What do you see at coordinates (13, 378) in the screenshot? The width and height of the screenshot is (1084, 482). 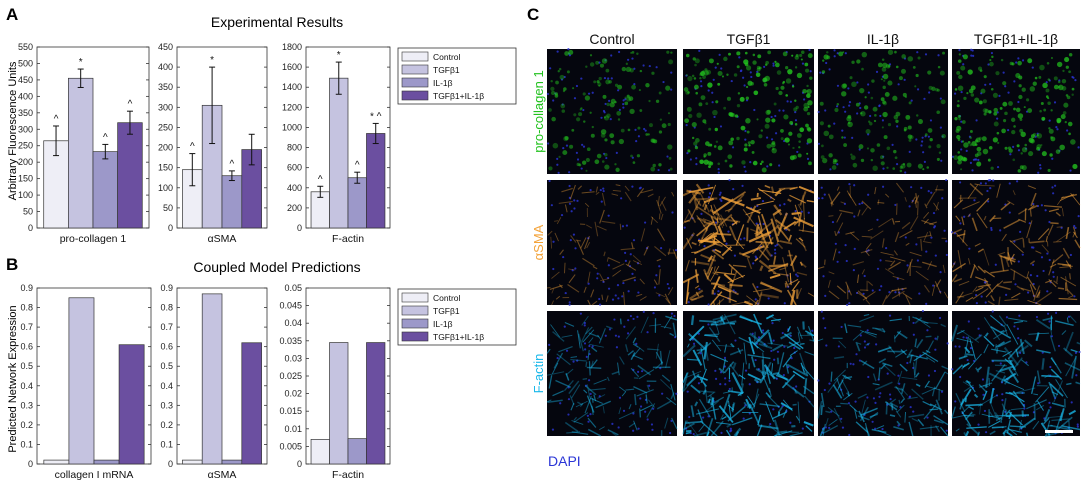 I see `panel-b-ylabel: Predicted Network Expression` at bounding box center [13, 378].